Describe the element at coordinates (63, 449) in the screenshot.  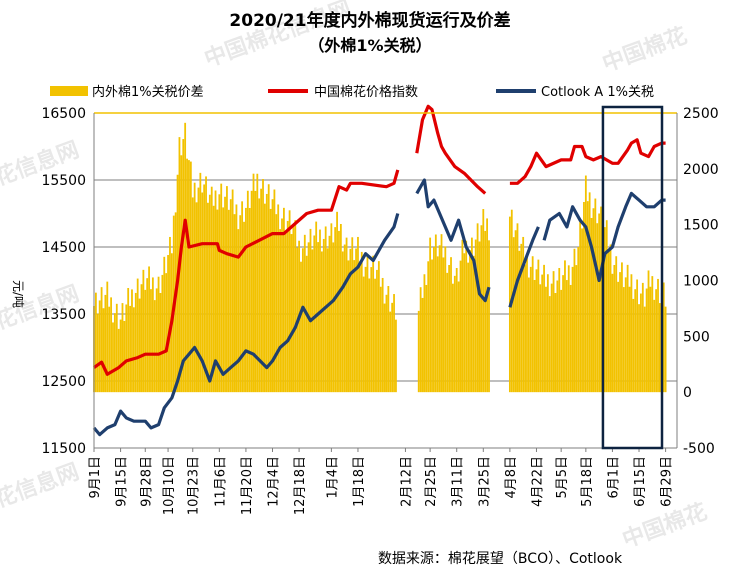
I see `y-left-tick-label: 11500` at that location.